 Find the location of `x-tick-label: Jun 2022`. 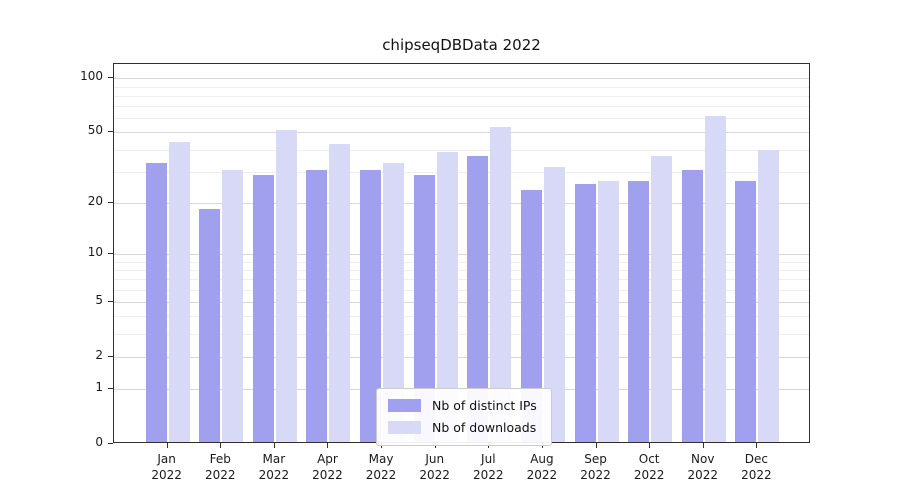

x-tick-label: Jun 2022 is located at coordinates (434, 467).